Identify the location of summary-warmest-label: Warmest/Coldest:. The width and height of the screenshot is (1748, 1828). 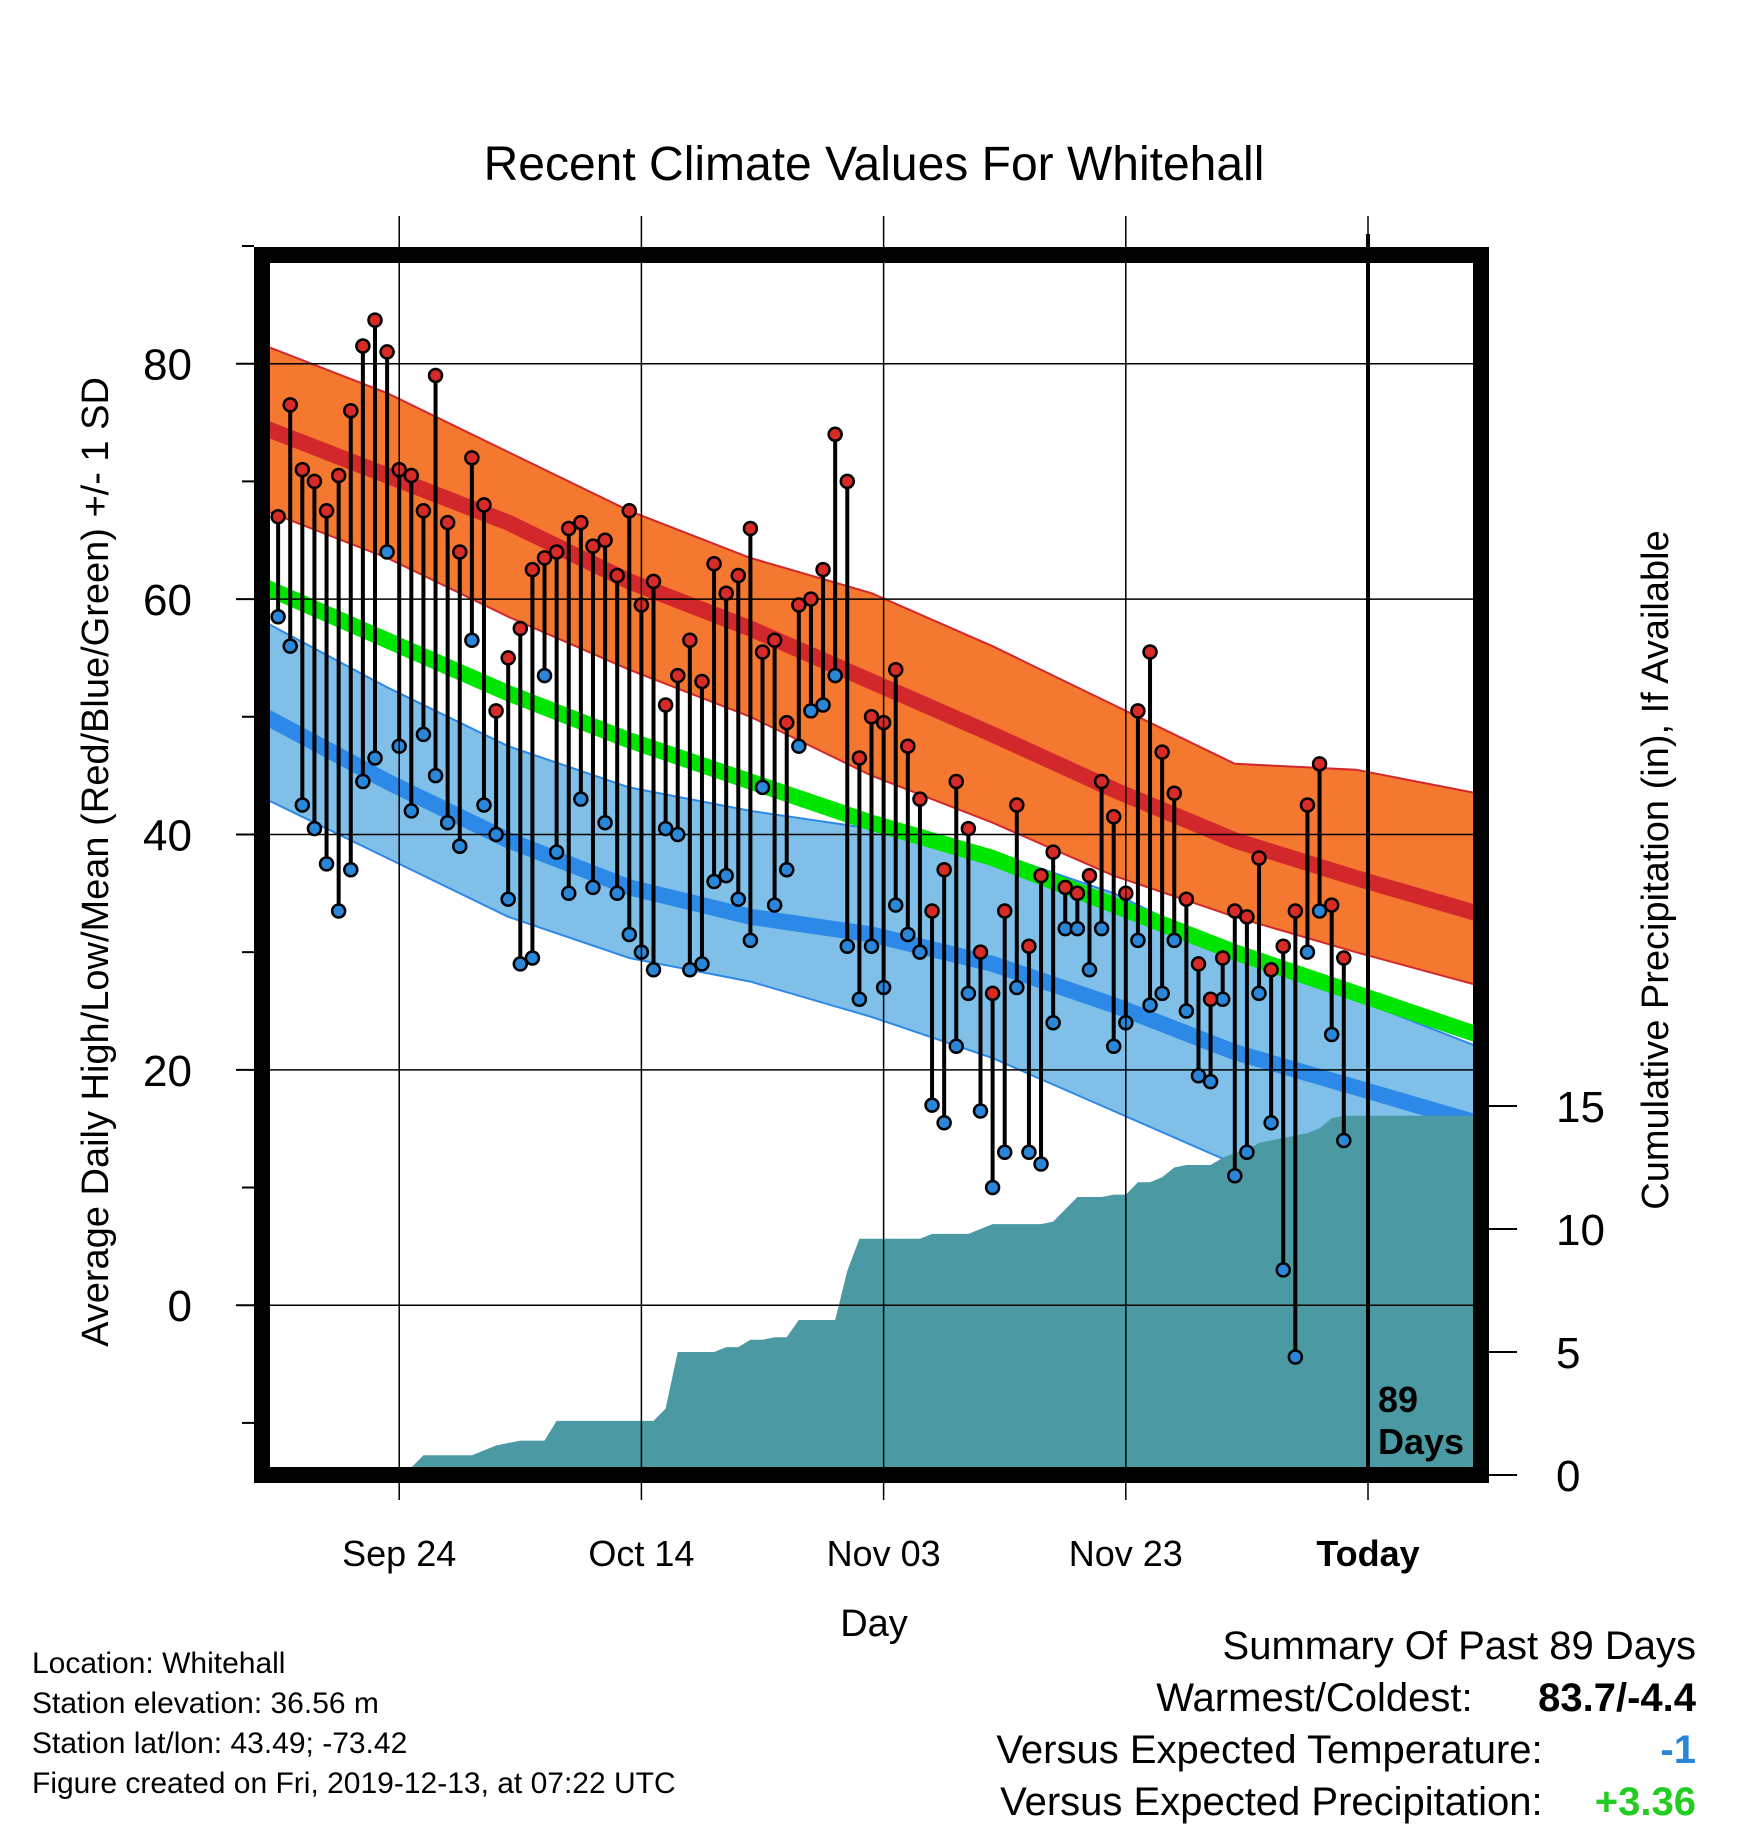
(1314, 1698).